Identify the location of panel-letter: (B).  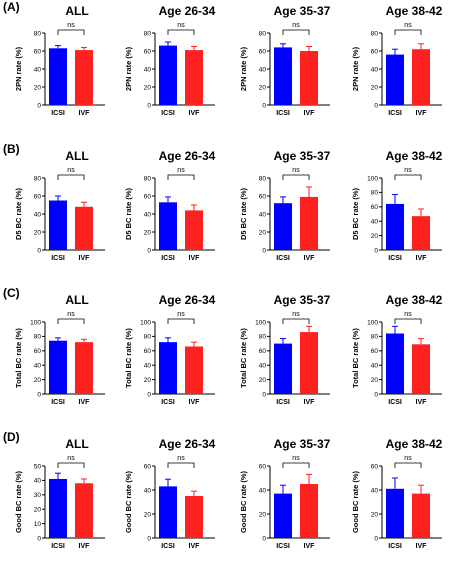
(11, 149).